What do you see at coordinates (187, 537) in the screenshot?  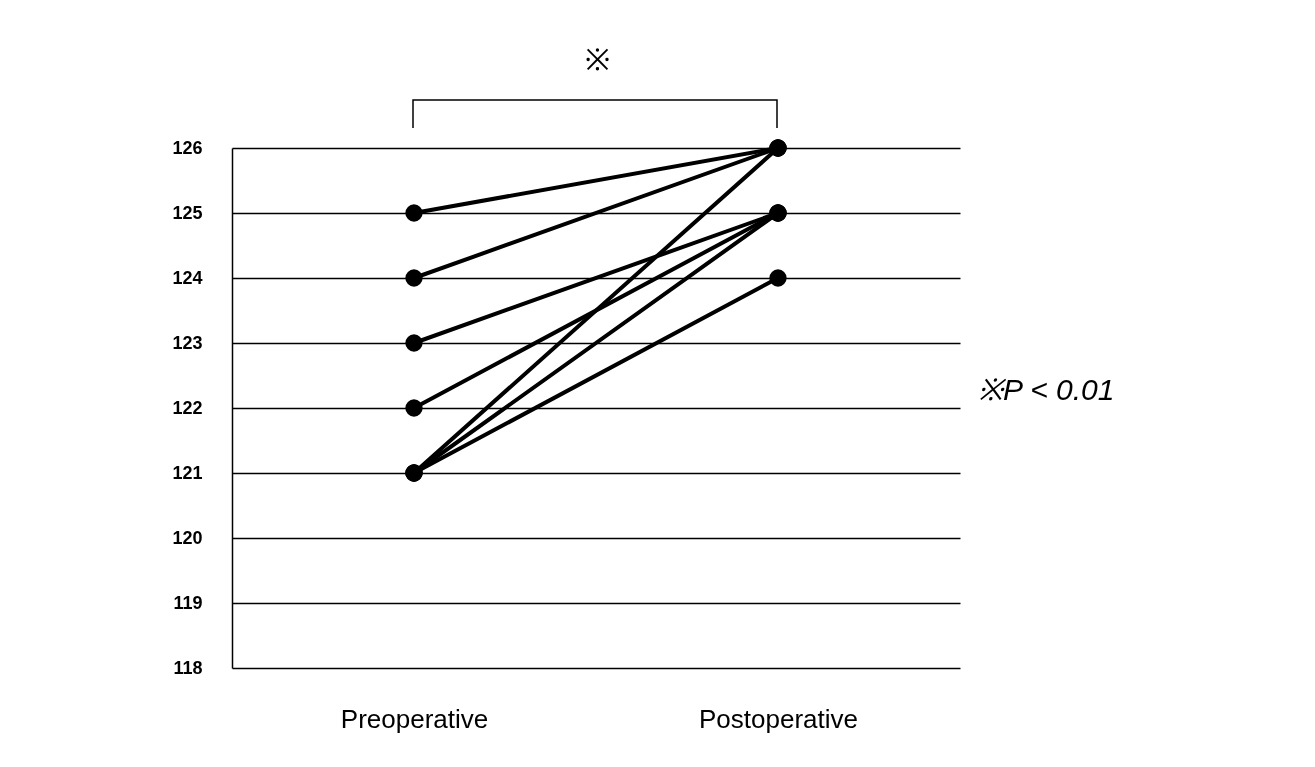 I see `y-tick-label: 120` at bounding box center [187, 537].